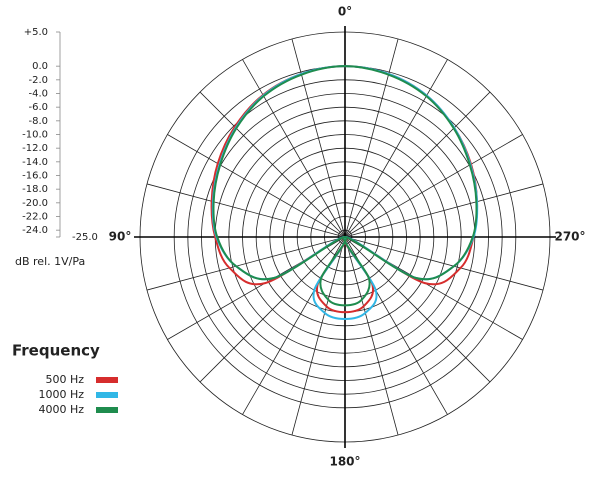 The width and height of the screenshot is (600, 477). I want to click on angle-tick-label: 0°, so click(345, 12).